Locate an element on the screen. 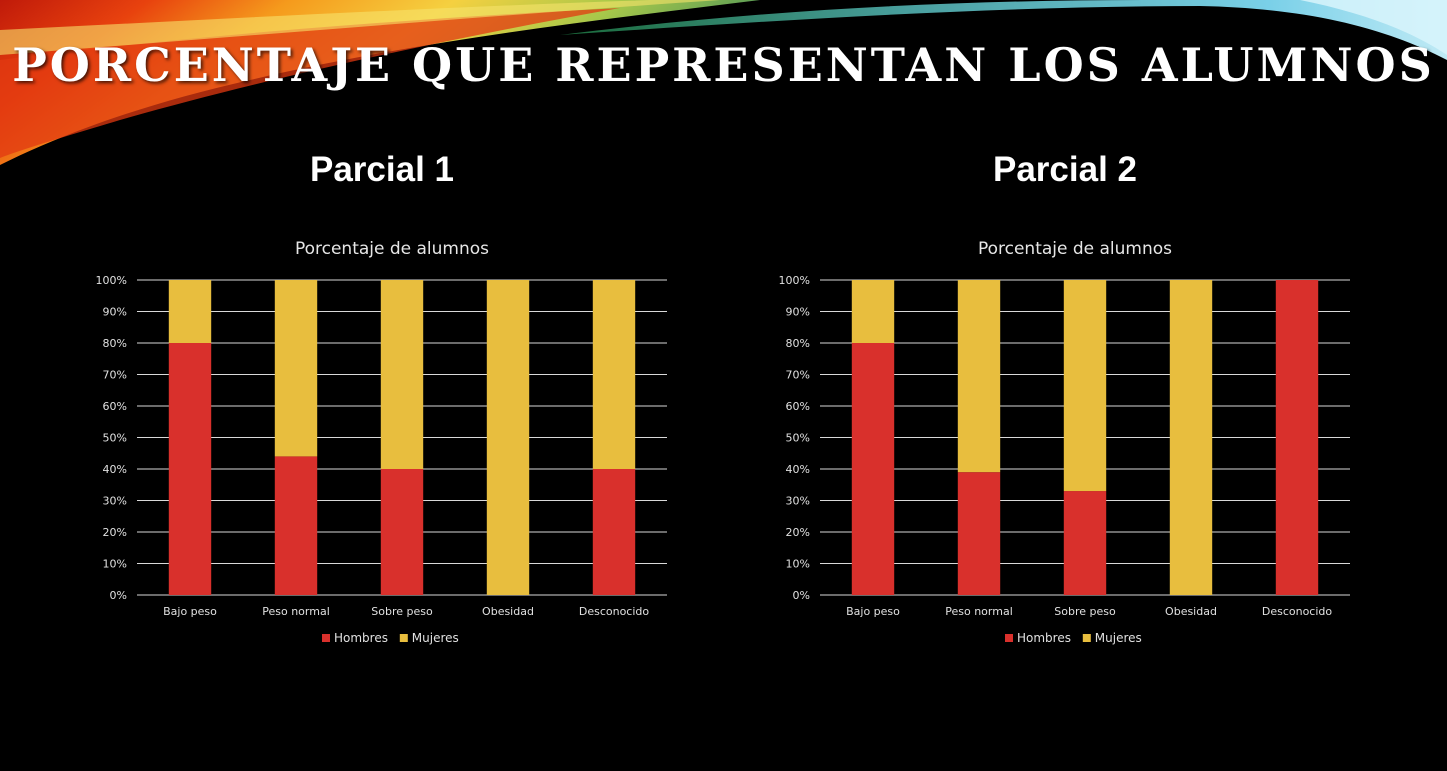 The image size is (1447, 771). panel-heading-parcial-2: Parcial 2 is located at coordinates (1065, 169).